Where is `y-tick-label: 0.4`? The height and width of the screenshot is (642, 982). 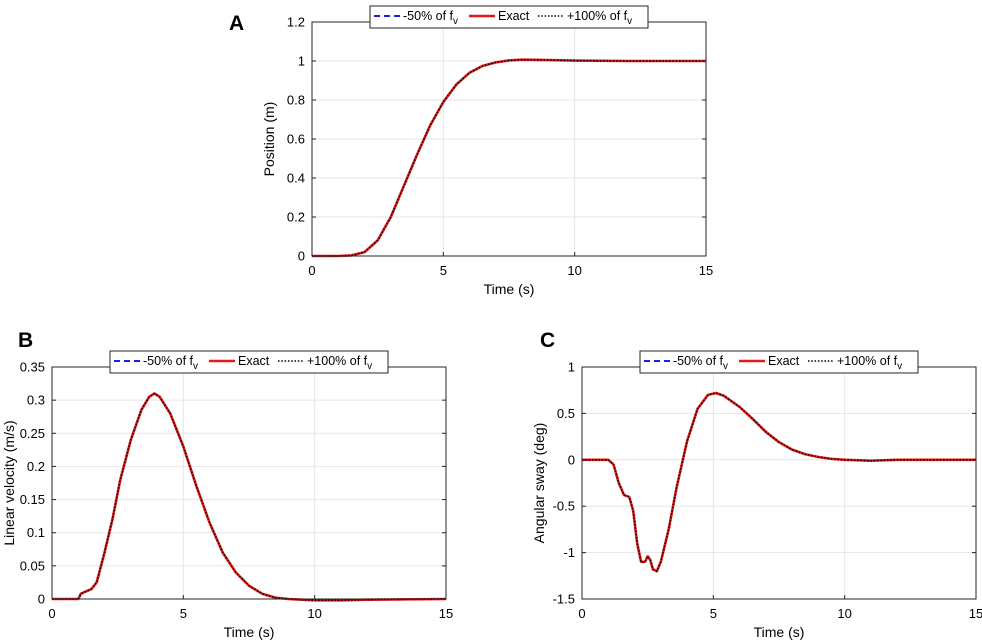 y-tick-label: 0.4 is located at coordinates (296, 178).